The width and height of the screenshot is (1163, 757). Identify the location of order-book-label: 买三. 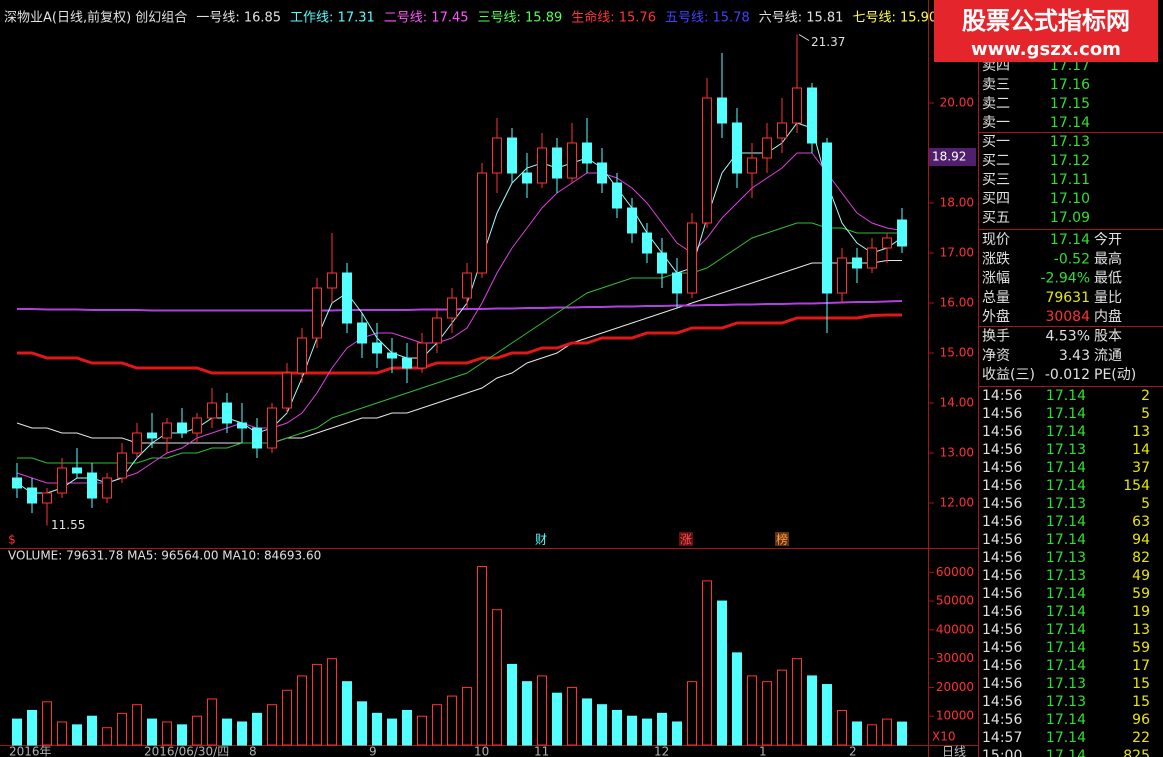
(996, 180).